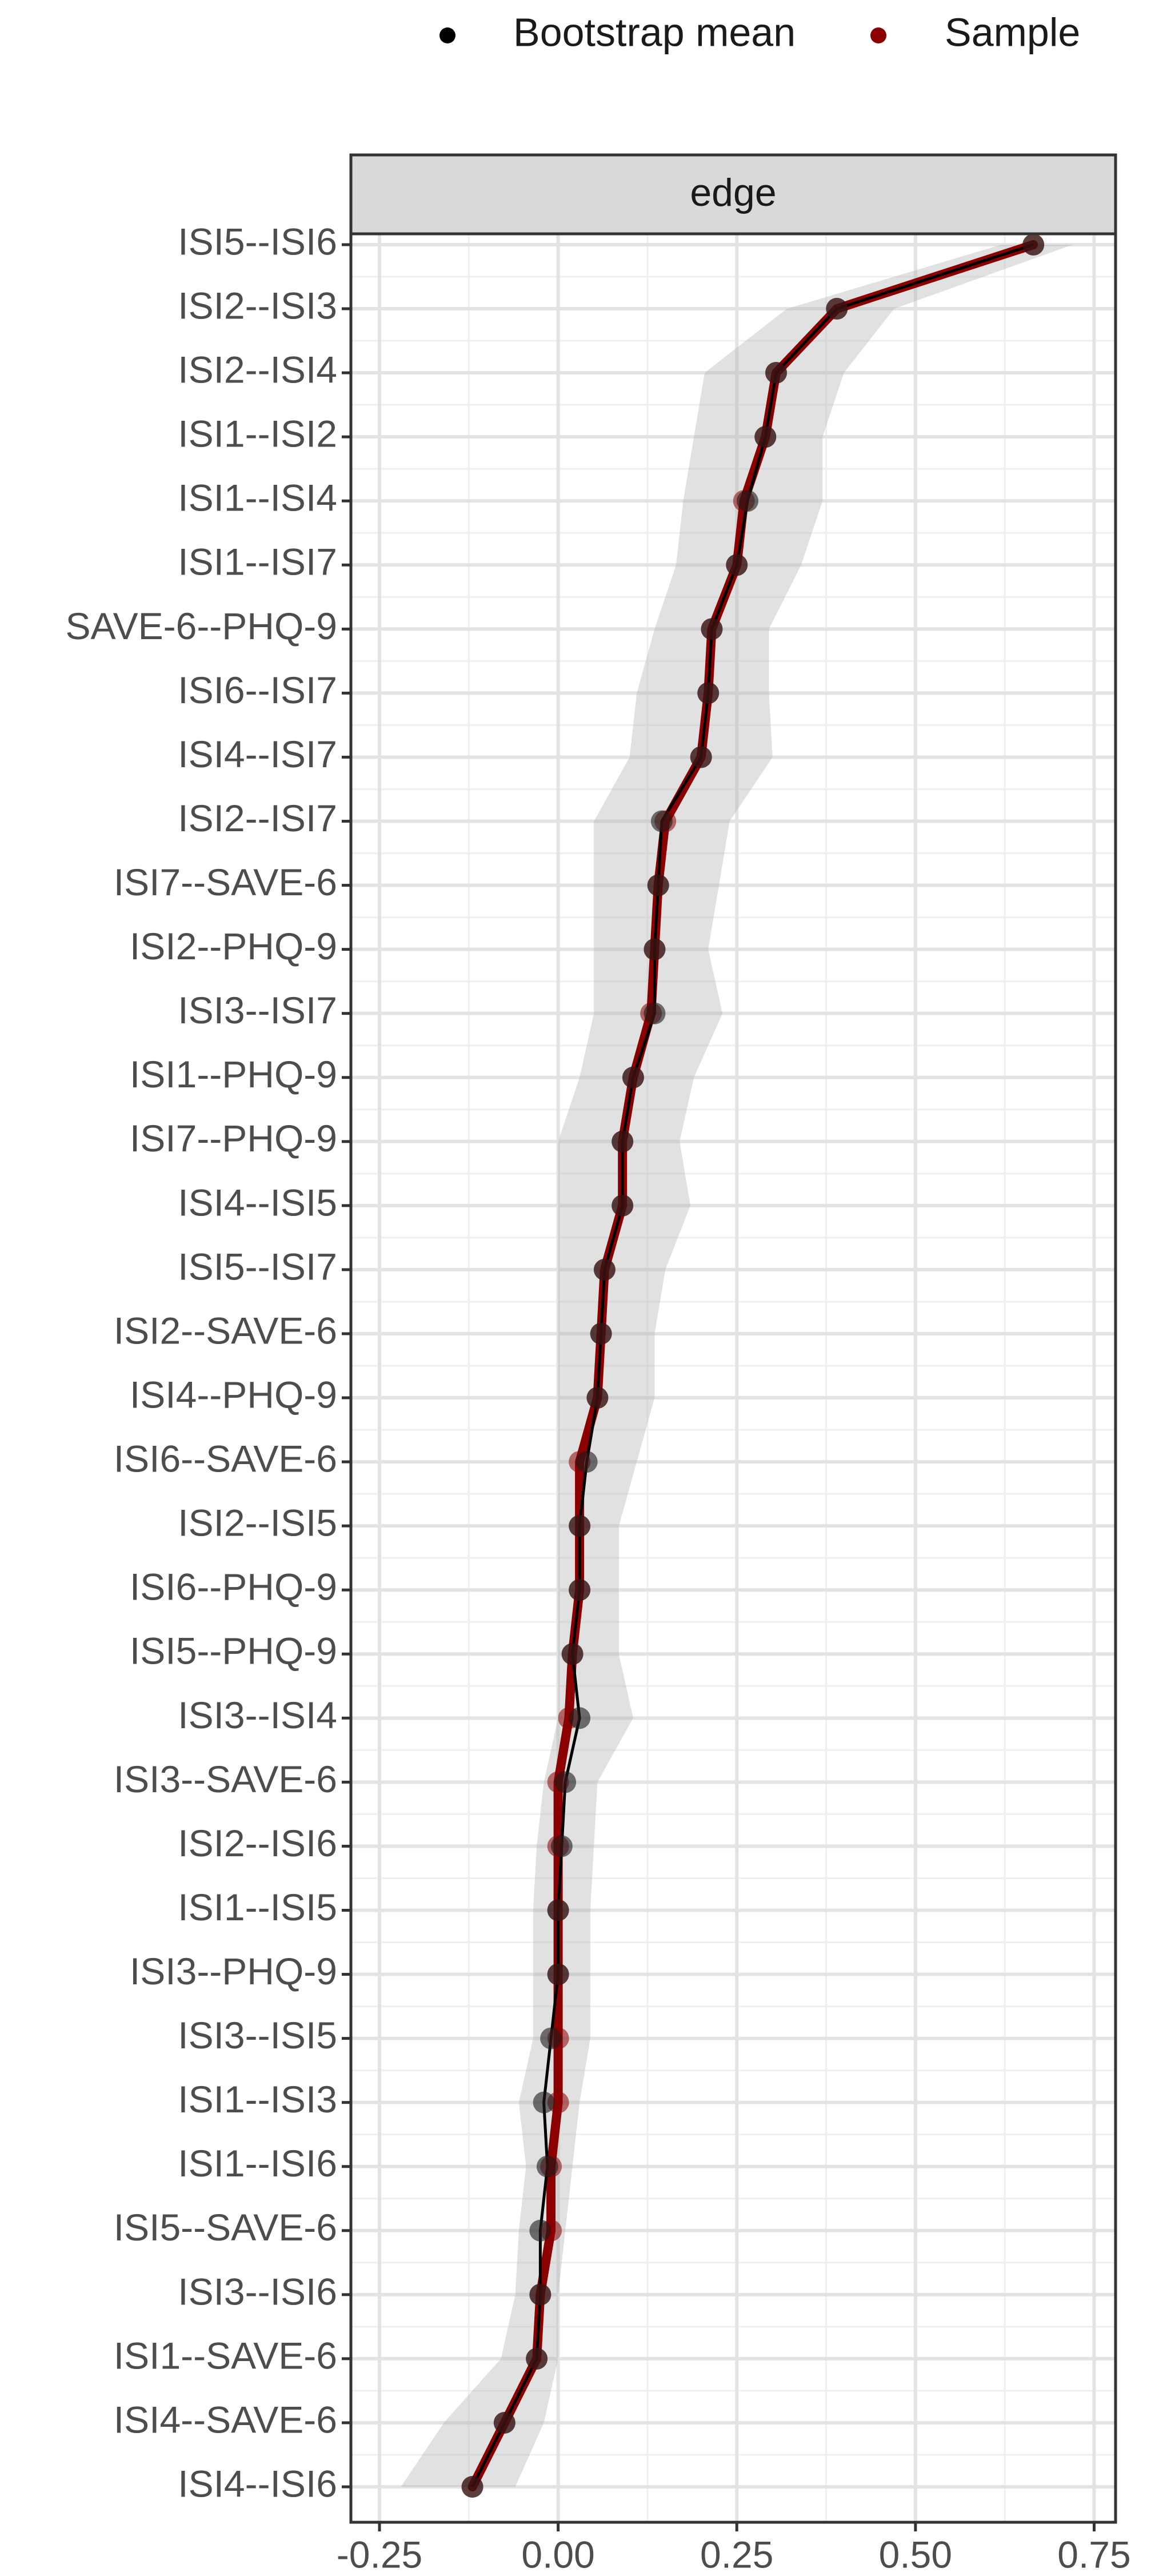 This screenshot has height=2576, width=1163. What do you see at coordinates (1012, 32) in the screenshot?
I see `legend-label-sample: Sample` at bounding box center [1012, 32].